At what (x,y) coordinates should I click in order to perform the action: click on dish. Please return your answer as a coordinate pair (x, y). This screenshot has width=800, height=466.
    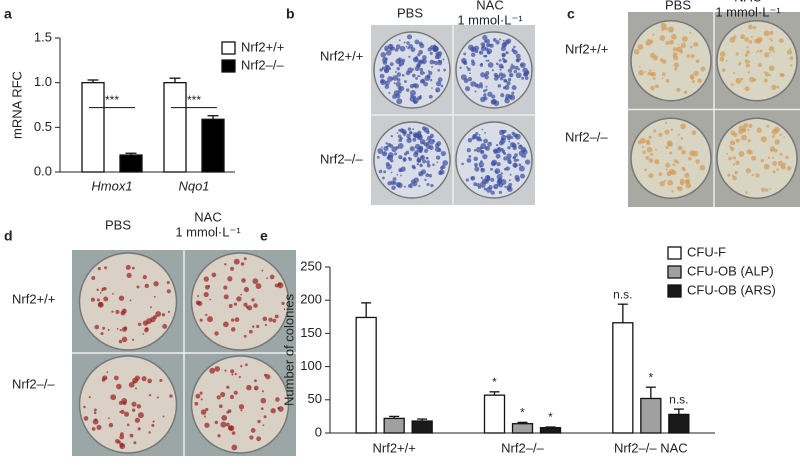
    Looking at the image, I should click on (757, 158).